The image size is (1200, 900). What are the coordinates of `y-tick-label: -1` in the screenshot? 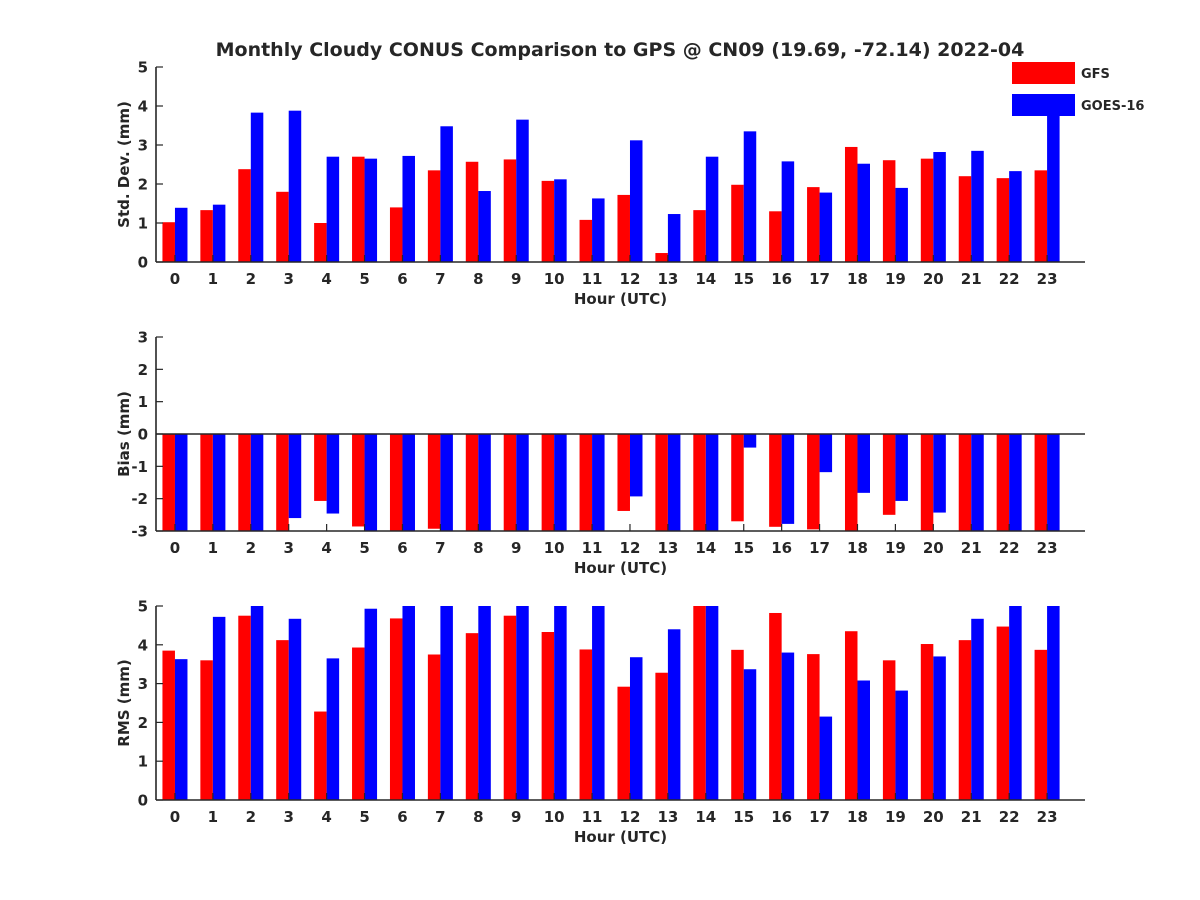 It's located at (139, 467).